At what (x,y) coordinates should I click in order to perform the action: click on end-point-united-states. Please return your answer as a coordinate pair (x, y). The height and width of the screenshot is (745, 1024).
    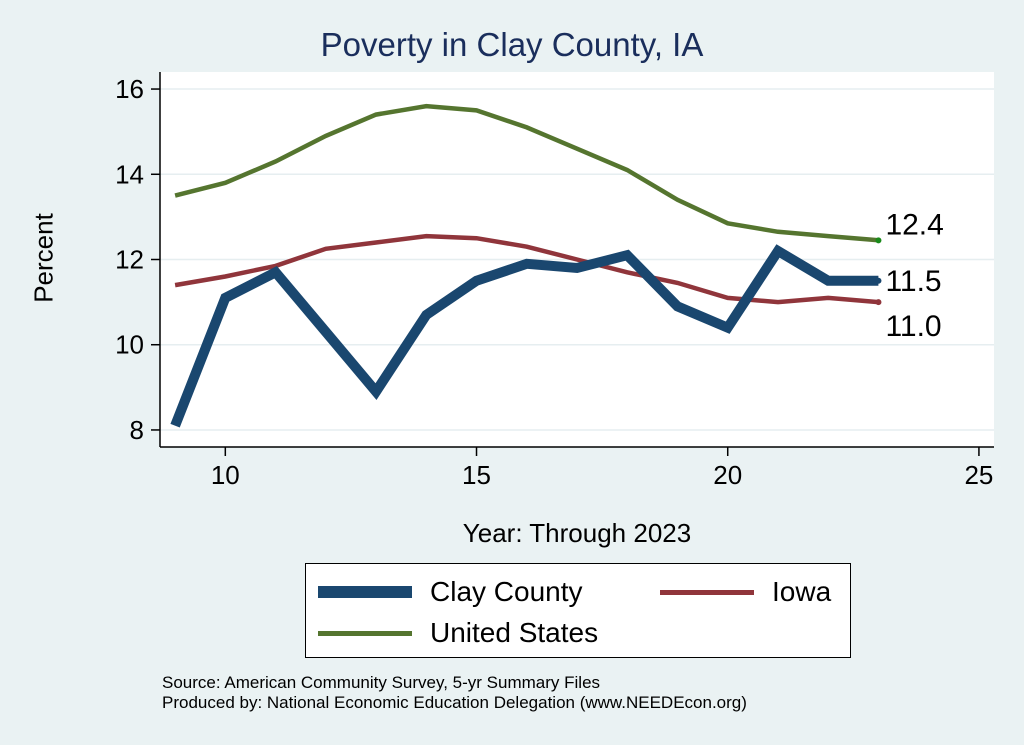
    Looking at the image, I should click on (878, 240).